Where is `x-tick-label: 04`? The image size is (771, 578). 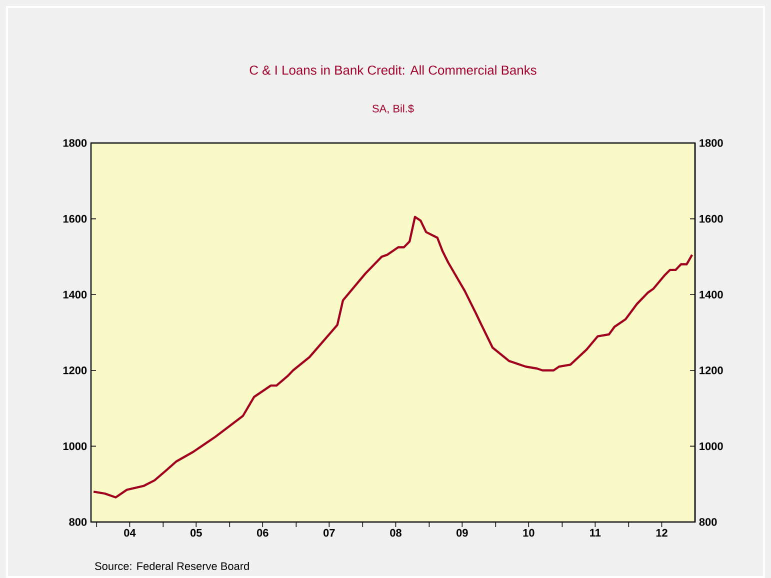
x-tick-label: 04 is located at coordinates (130, 532).